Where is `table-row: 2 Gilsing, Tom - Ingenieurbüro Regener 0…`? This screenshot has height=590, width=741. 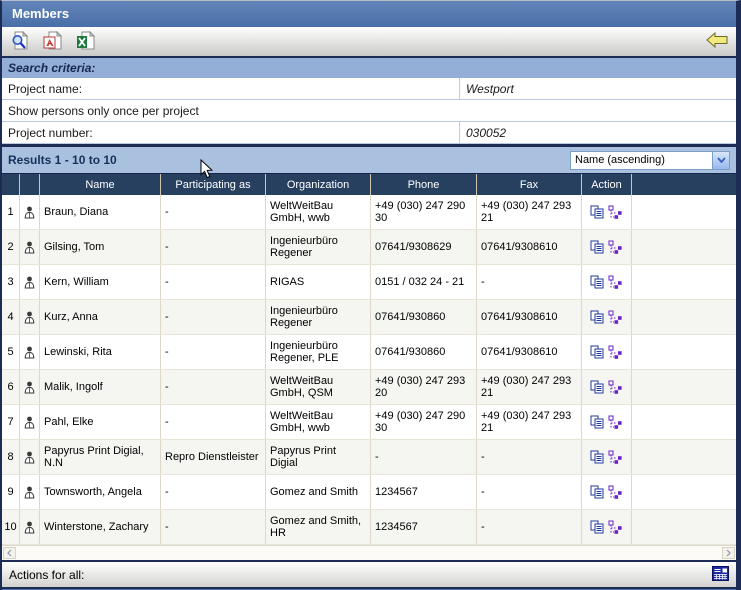
table-row: 2 Gilsing, Tom - Ingenieurbüro Regener 0… is located at coordinates (369, 247).